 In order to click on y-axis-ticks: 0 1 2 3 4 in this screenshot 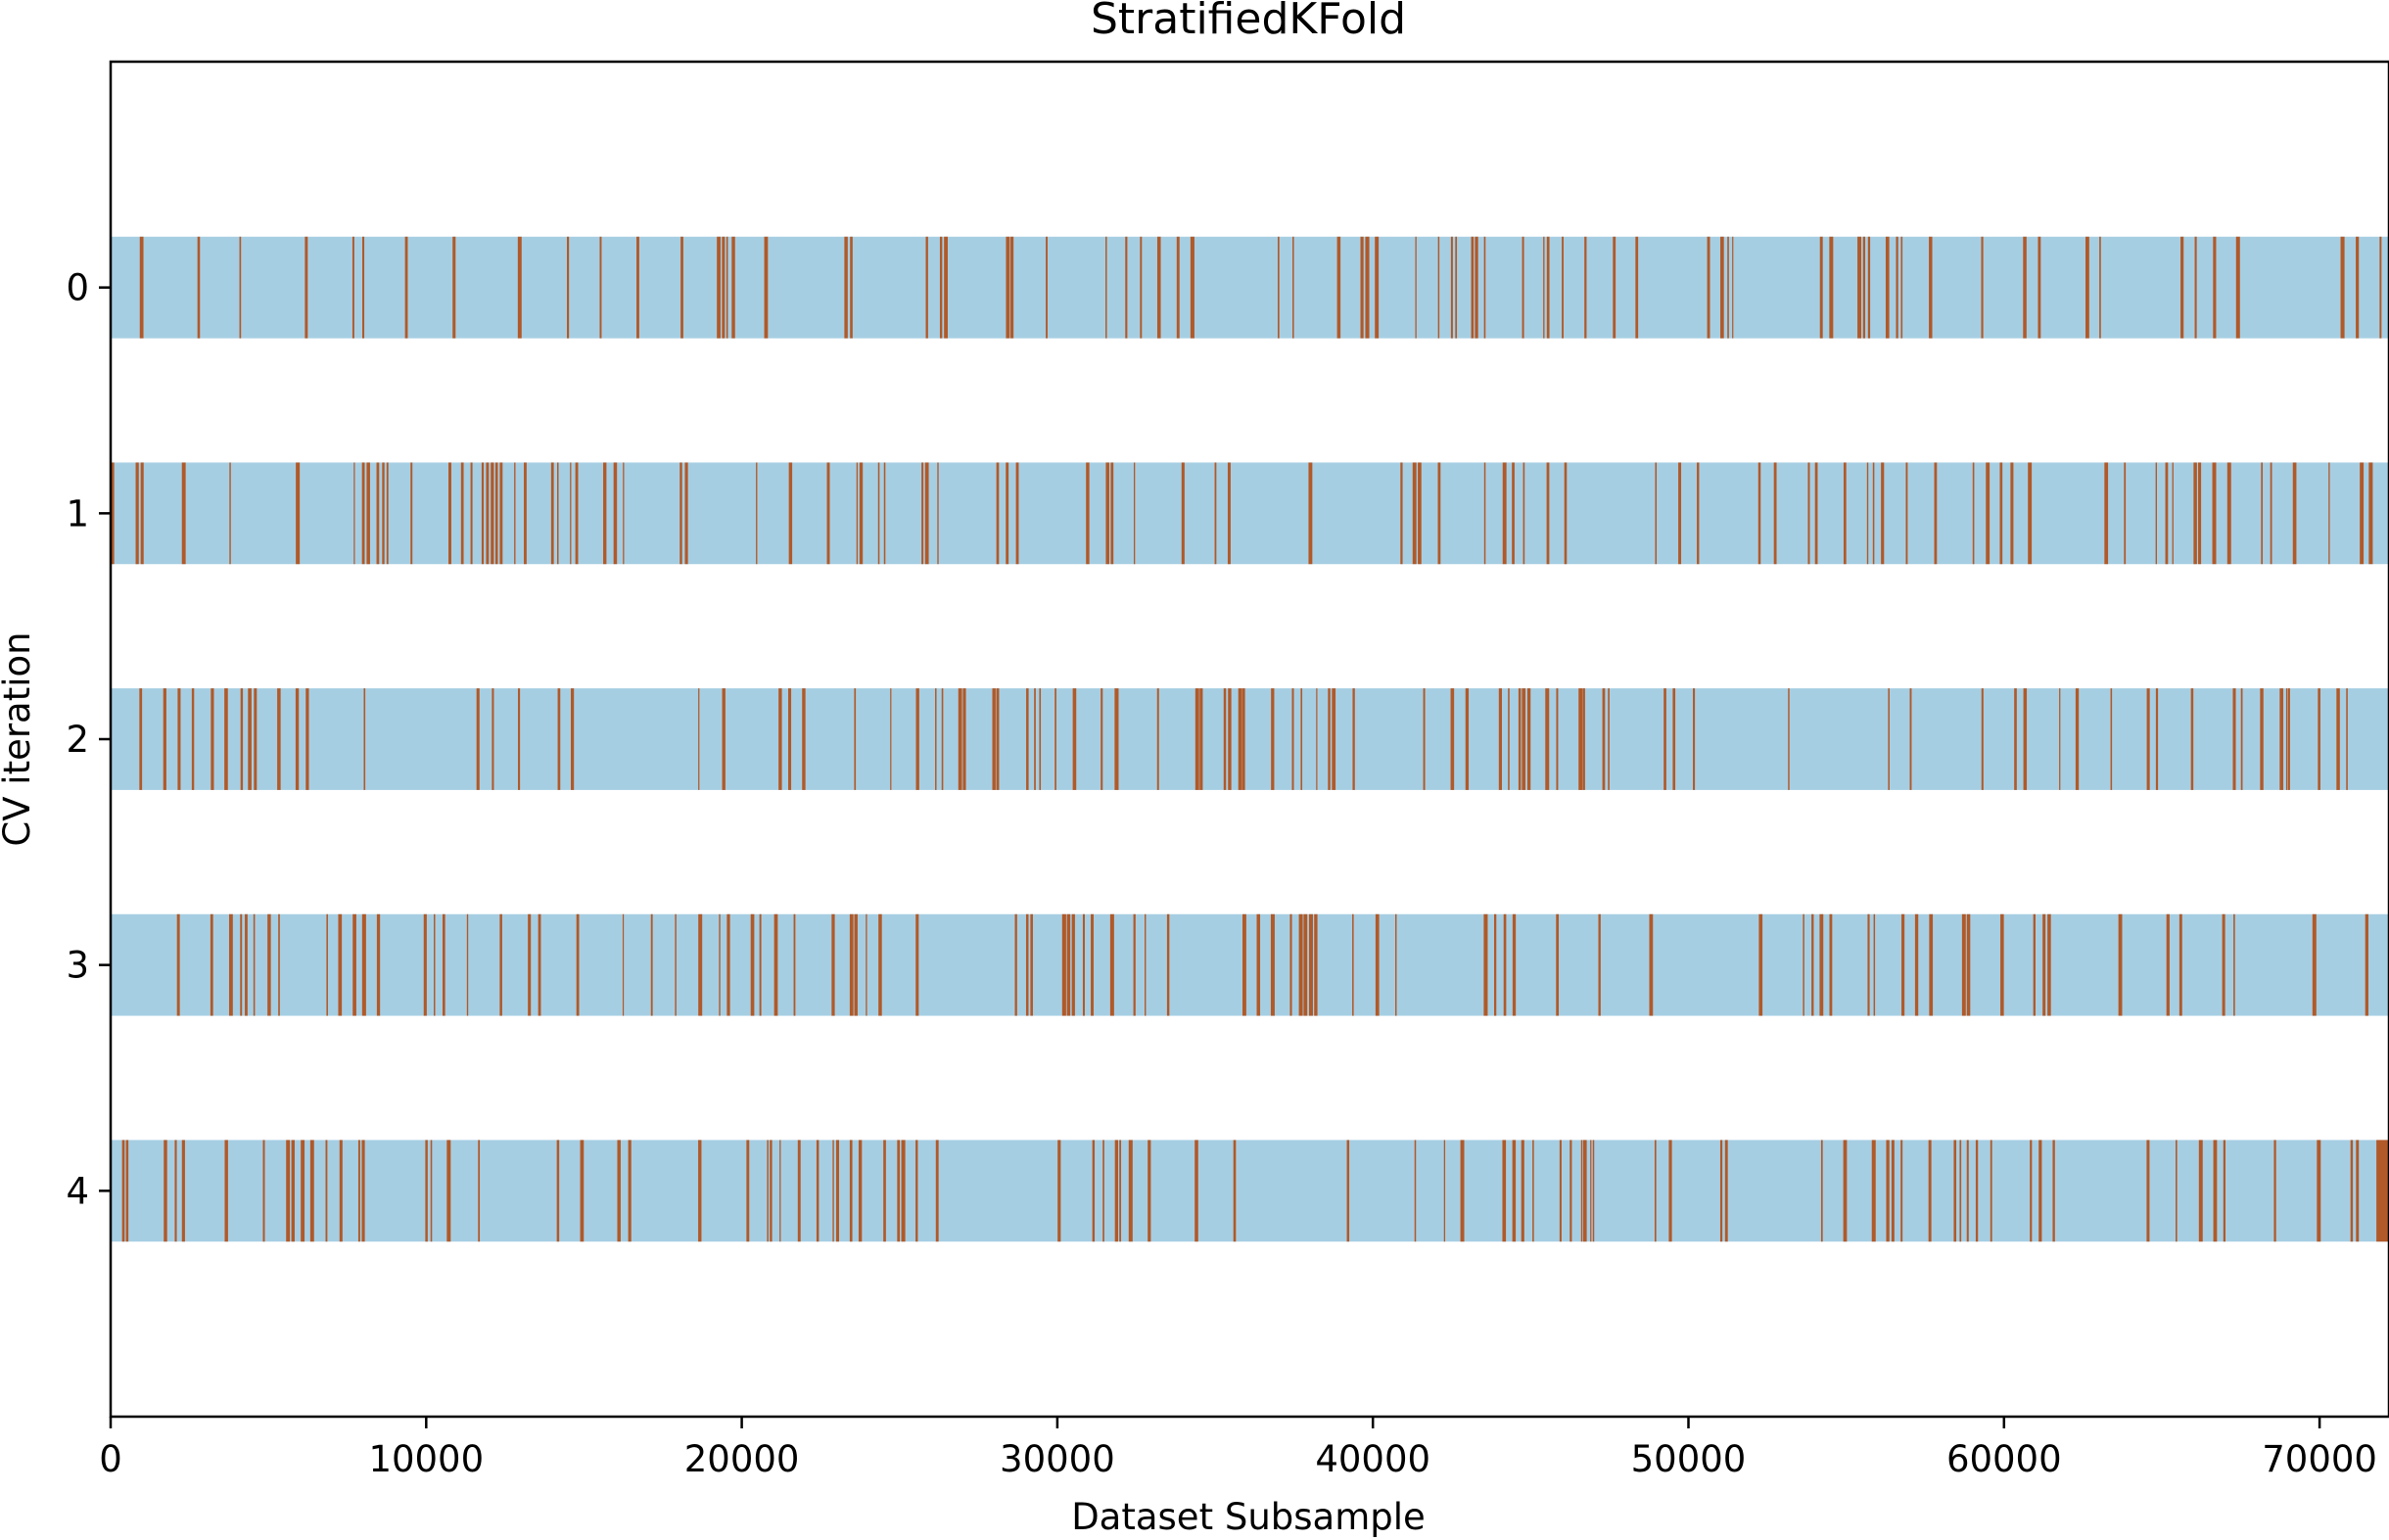, I will do `click(88, 739)`.